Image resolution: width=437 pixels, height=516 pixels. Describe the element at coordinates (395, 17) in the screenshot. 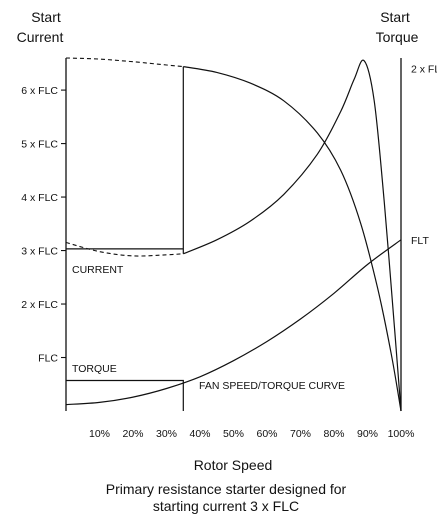

I see `right-axis-heading-line1: Start` at that location.